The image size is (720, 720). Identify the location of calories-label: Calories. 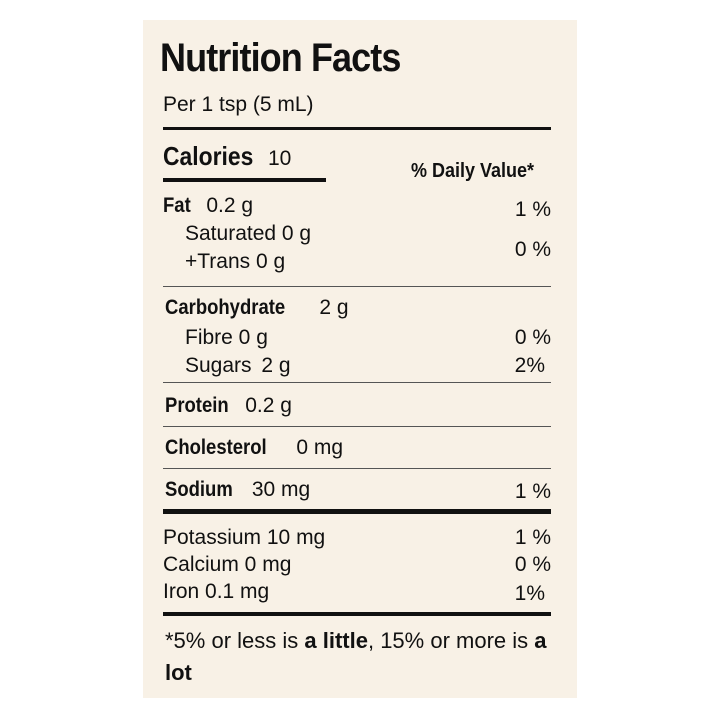
(208, 156).